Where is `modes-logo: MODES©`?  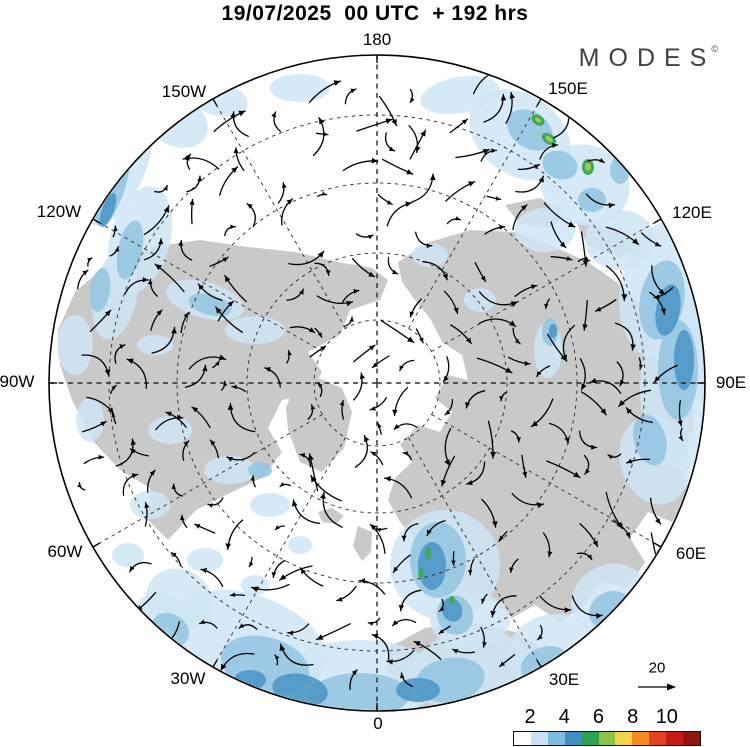
modes-logo: MODES© is located at coordinates (648, 58).